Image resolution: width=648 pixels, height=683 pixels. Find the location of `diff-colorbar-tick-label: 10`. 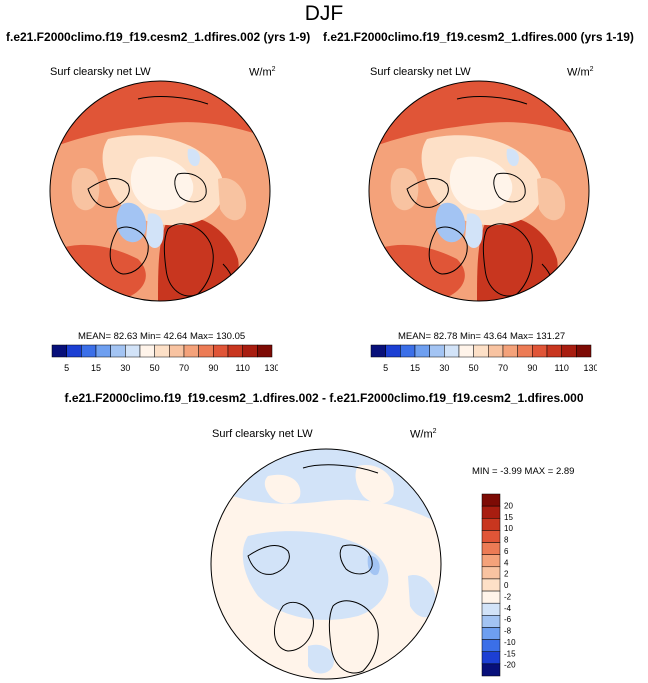

diff-colorbar-tick-label: 10 is located at coordinates (508, 528).